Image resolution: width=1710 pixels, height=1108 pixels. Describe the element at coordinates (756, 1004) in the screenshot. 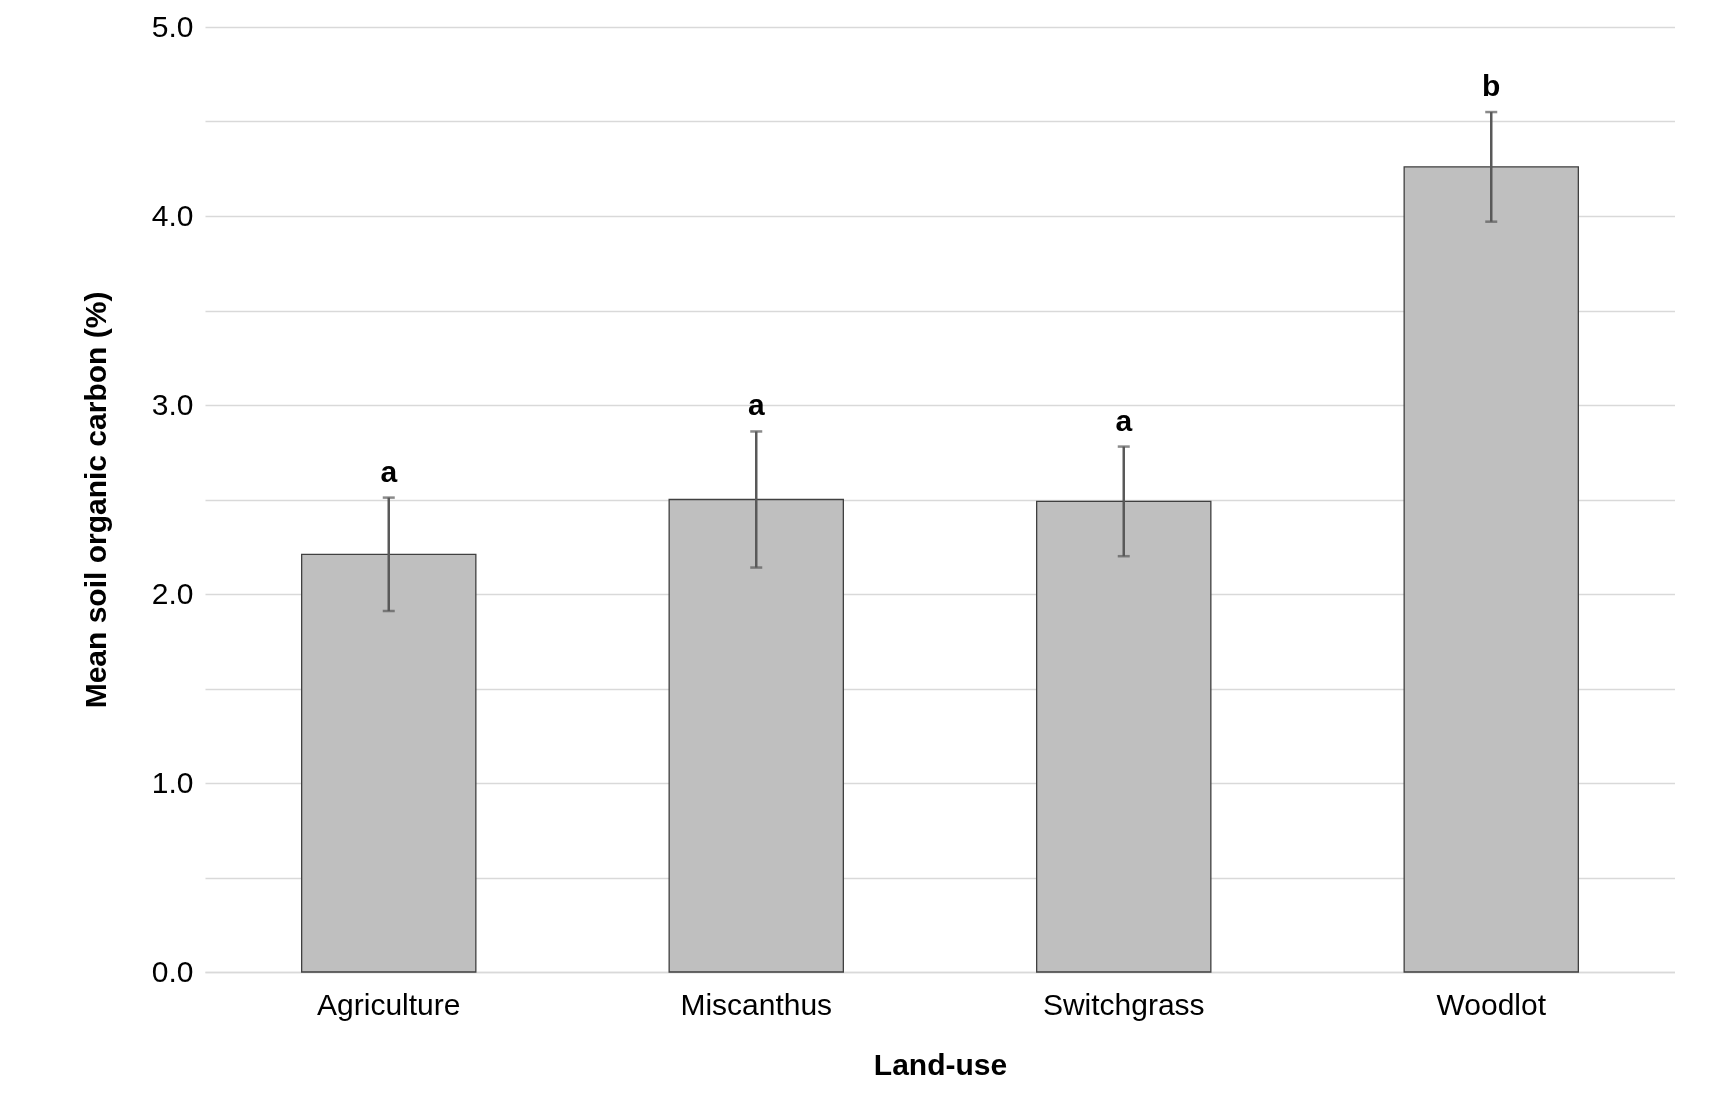

I see `x-tick-label: Miscanthus` at that location.